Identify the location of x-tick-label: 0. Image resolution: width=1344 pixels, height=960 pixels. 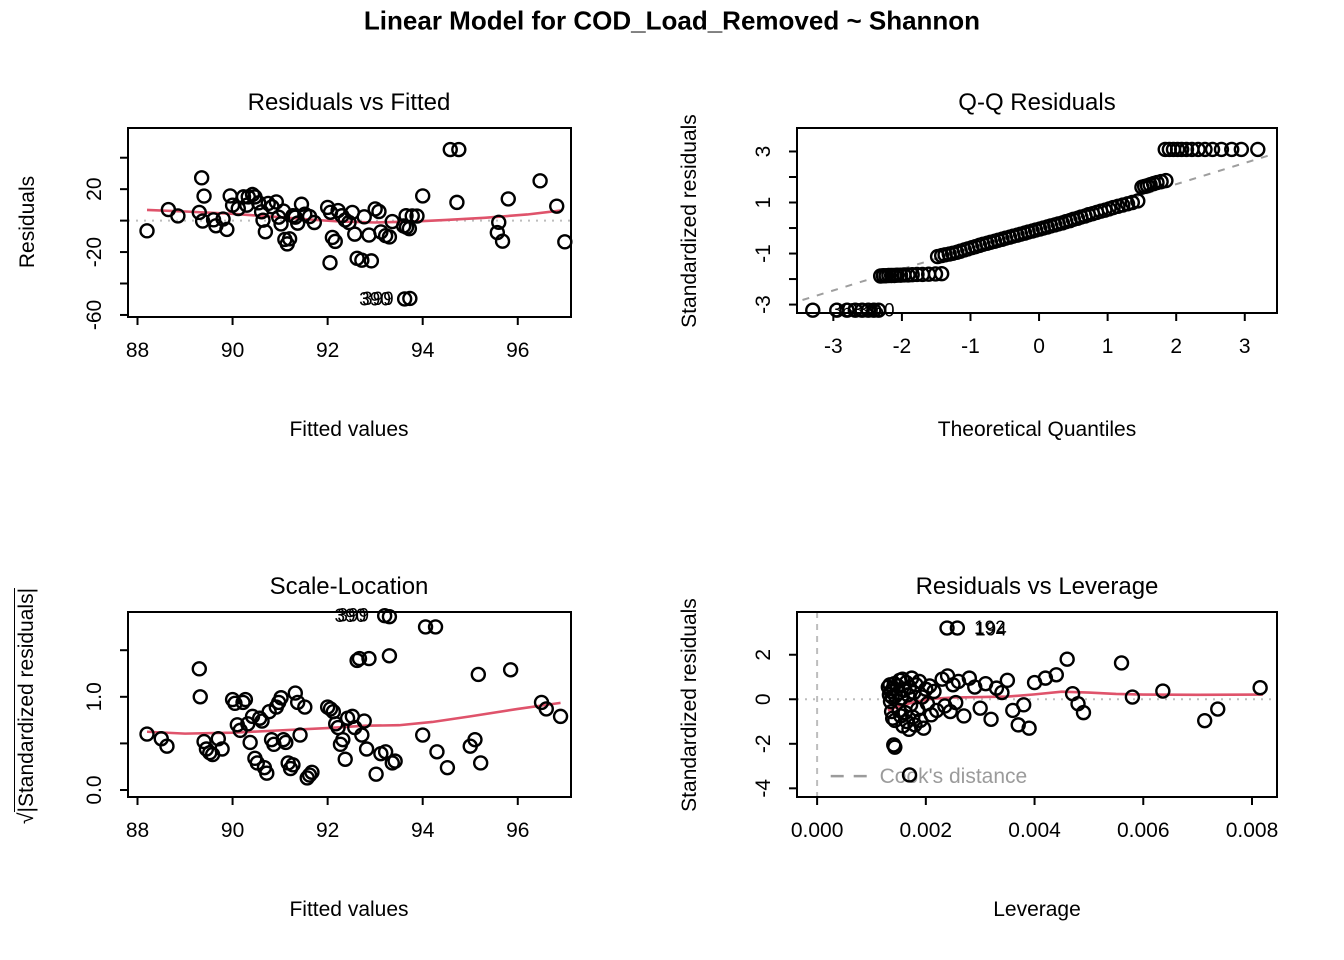
(1039, 346).